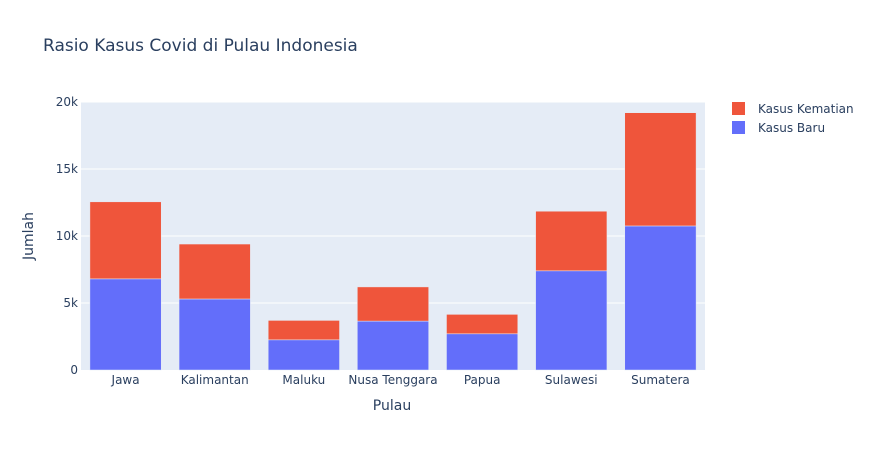 This screenshot has height=454, width=871. What do you see at coordinates (29, 236) in the screenshot?
I see `y-axis-label: Jumlah` at bounding box center [29, 236].